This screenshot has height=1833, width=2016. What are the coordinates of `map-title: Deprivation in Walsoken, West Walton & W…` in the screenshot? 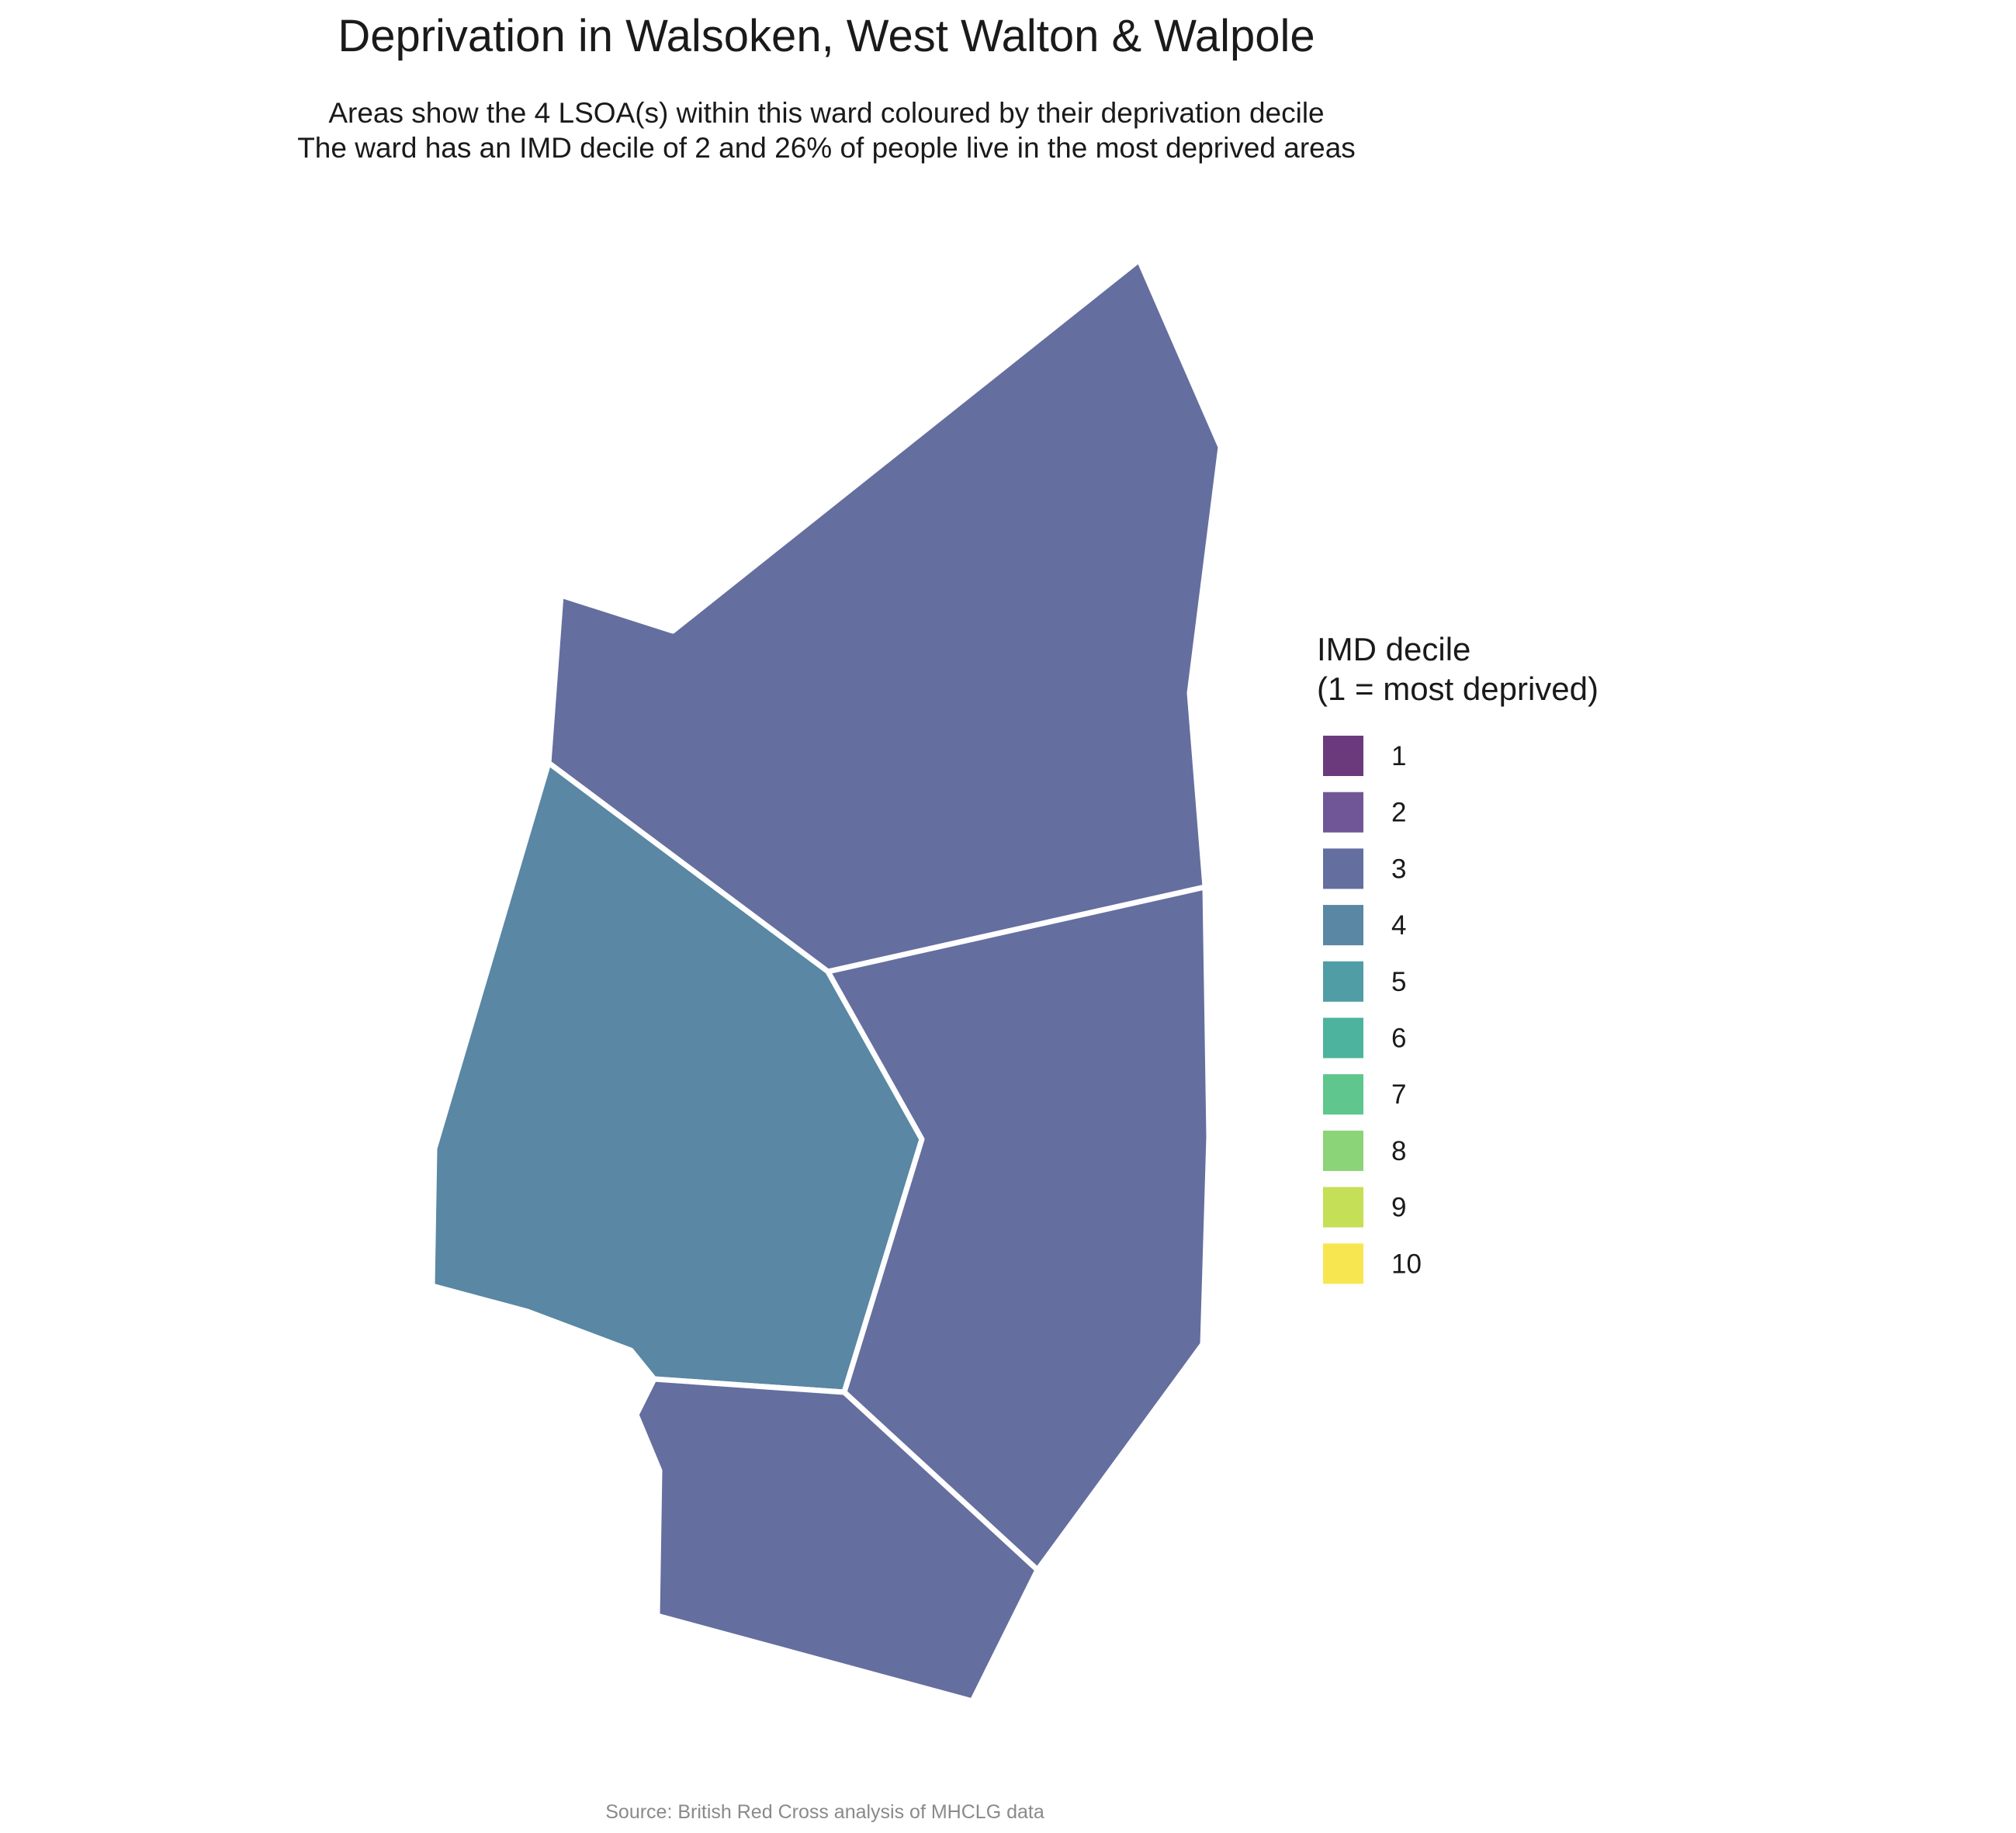 It's located at (827, 36).